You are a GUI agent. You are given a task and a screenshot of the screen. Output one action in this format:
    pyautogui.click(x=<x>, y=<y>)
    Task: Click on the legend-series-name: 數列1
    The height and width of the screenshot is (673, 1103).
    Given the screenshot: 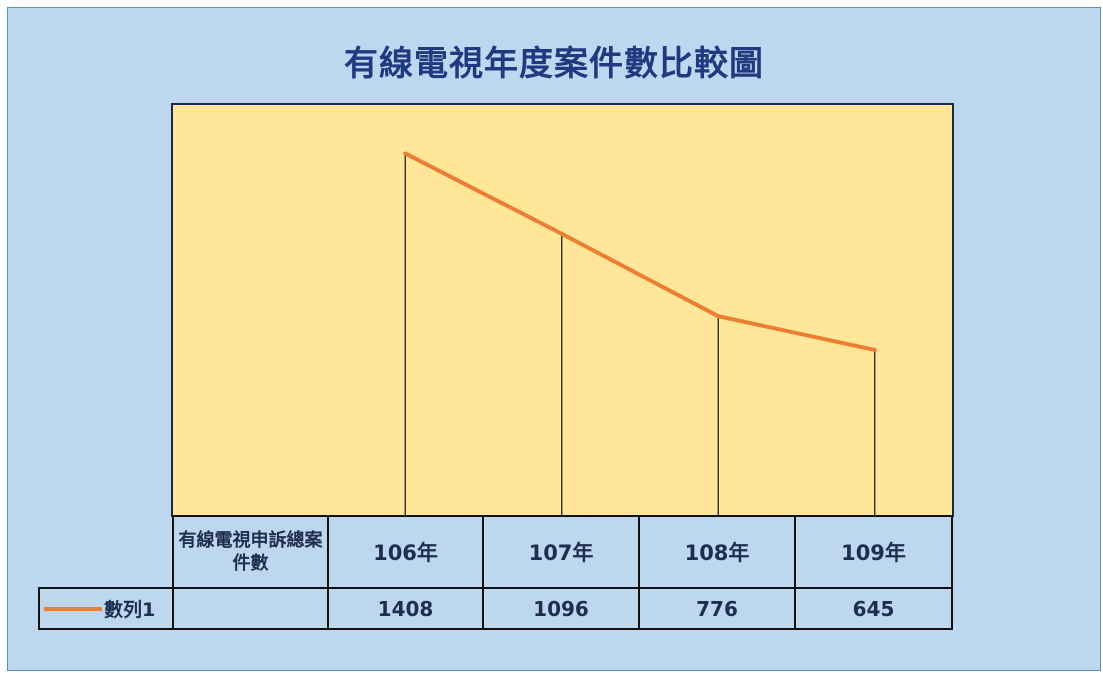 What is the action you would take?
    pyautogui.click(x=130, y=610)
    